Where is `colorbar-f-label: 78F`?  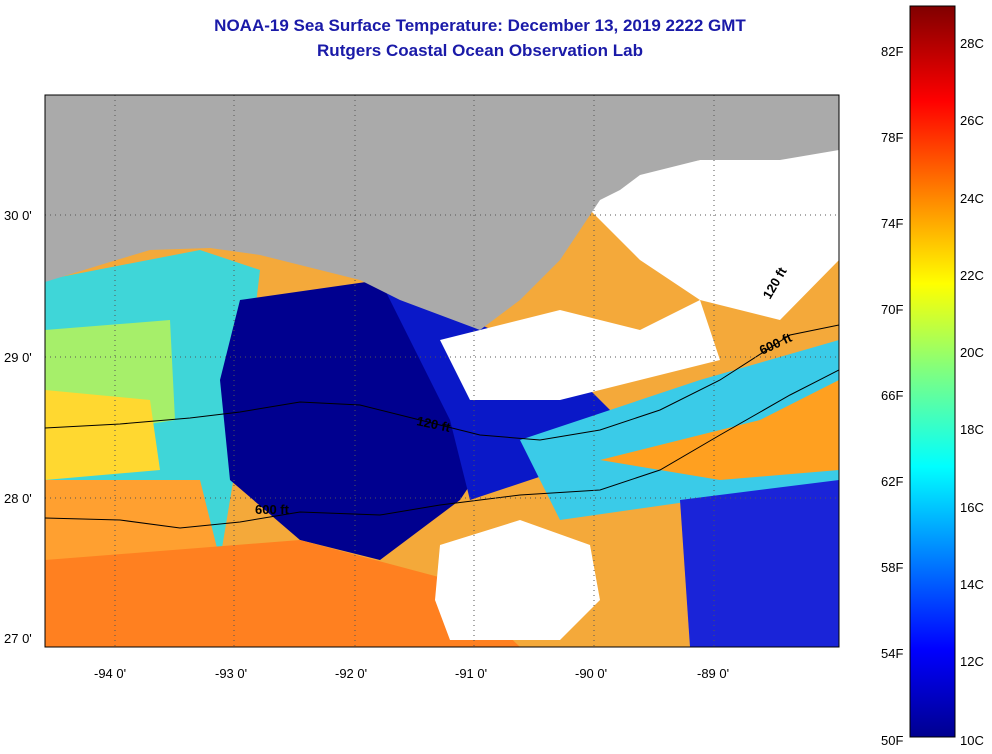
colorbar-f-label: 78F is located at coordinates (892, 137).